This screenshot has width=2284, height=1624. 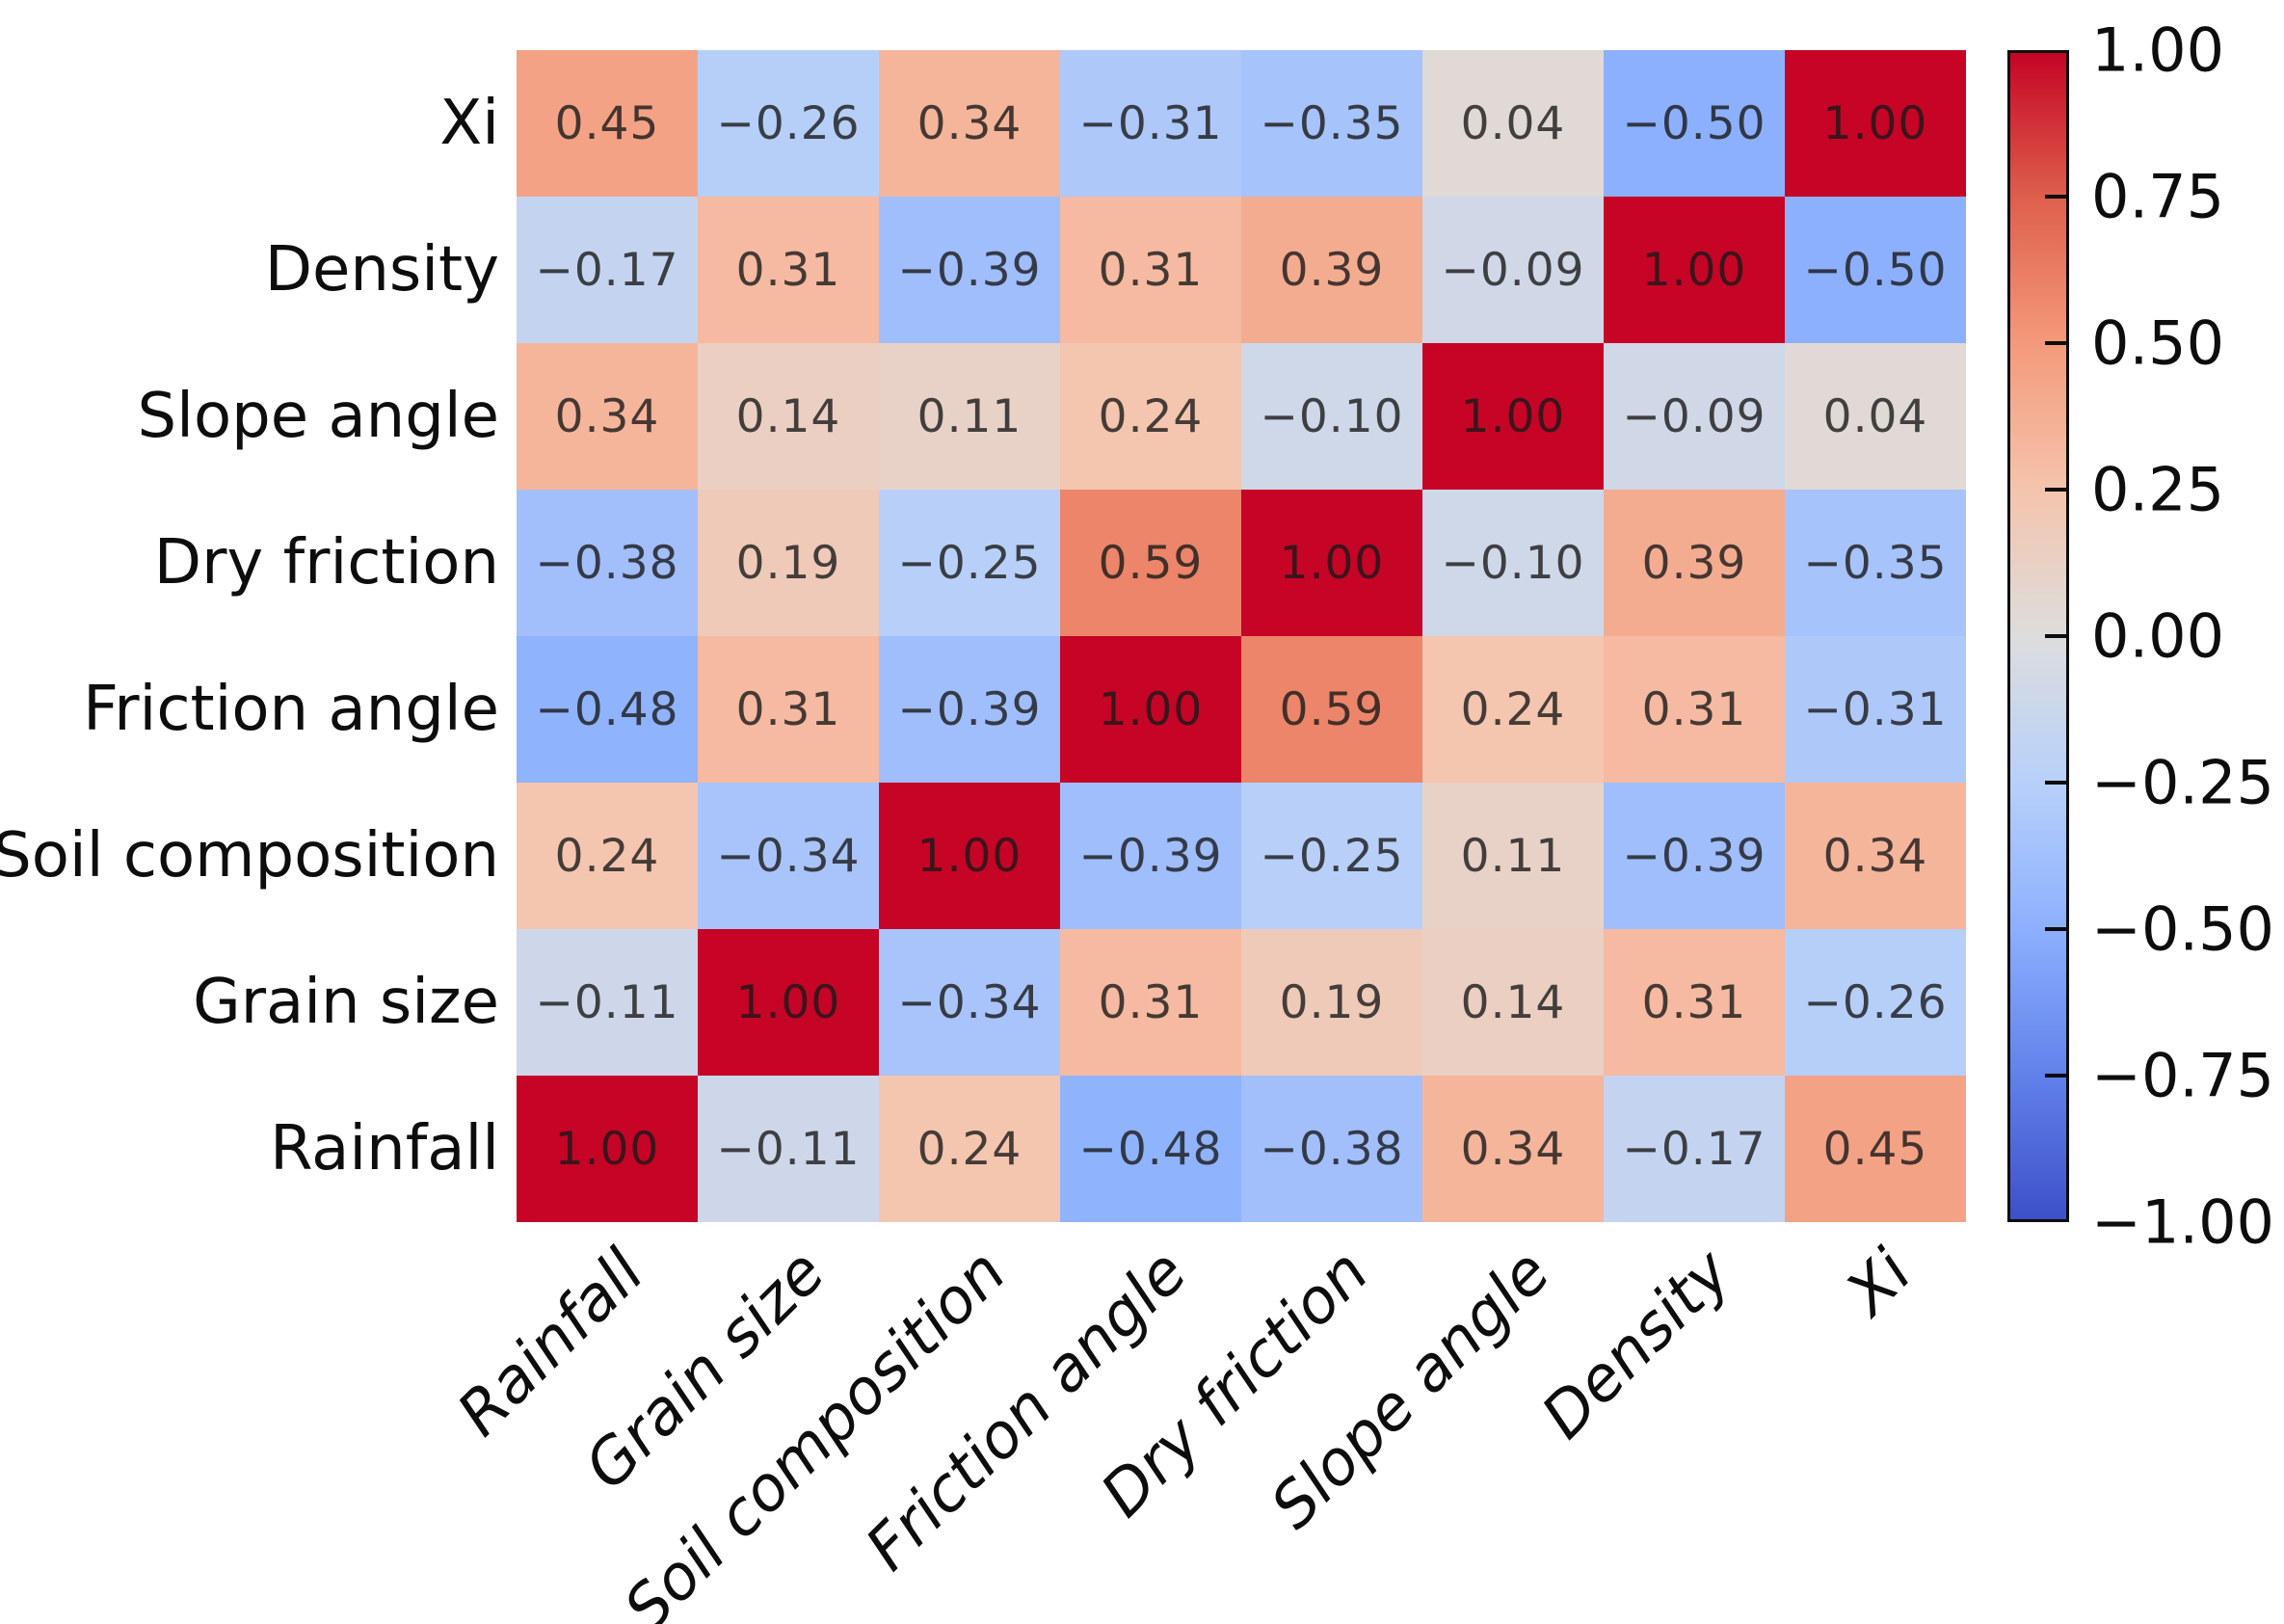 What do you see at coordinates (1875, 709) in the screenshot?
I see `cell-value: −0.31` at bounding box center [1875, 709].